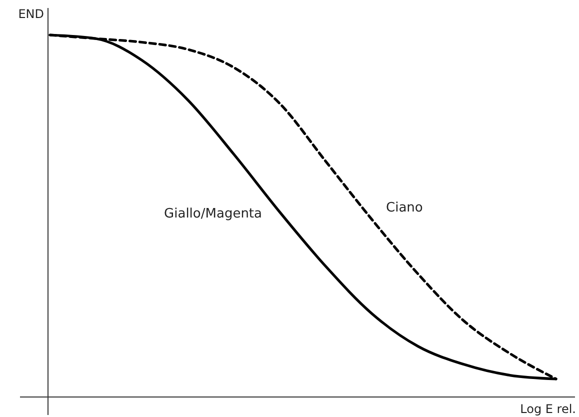  What do you see at coordinates (548, 409) in the screenshot?
I see `x-axis-title: Log E rel.` at bounding box center [548, 409].